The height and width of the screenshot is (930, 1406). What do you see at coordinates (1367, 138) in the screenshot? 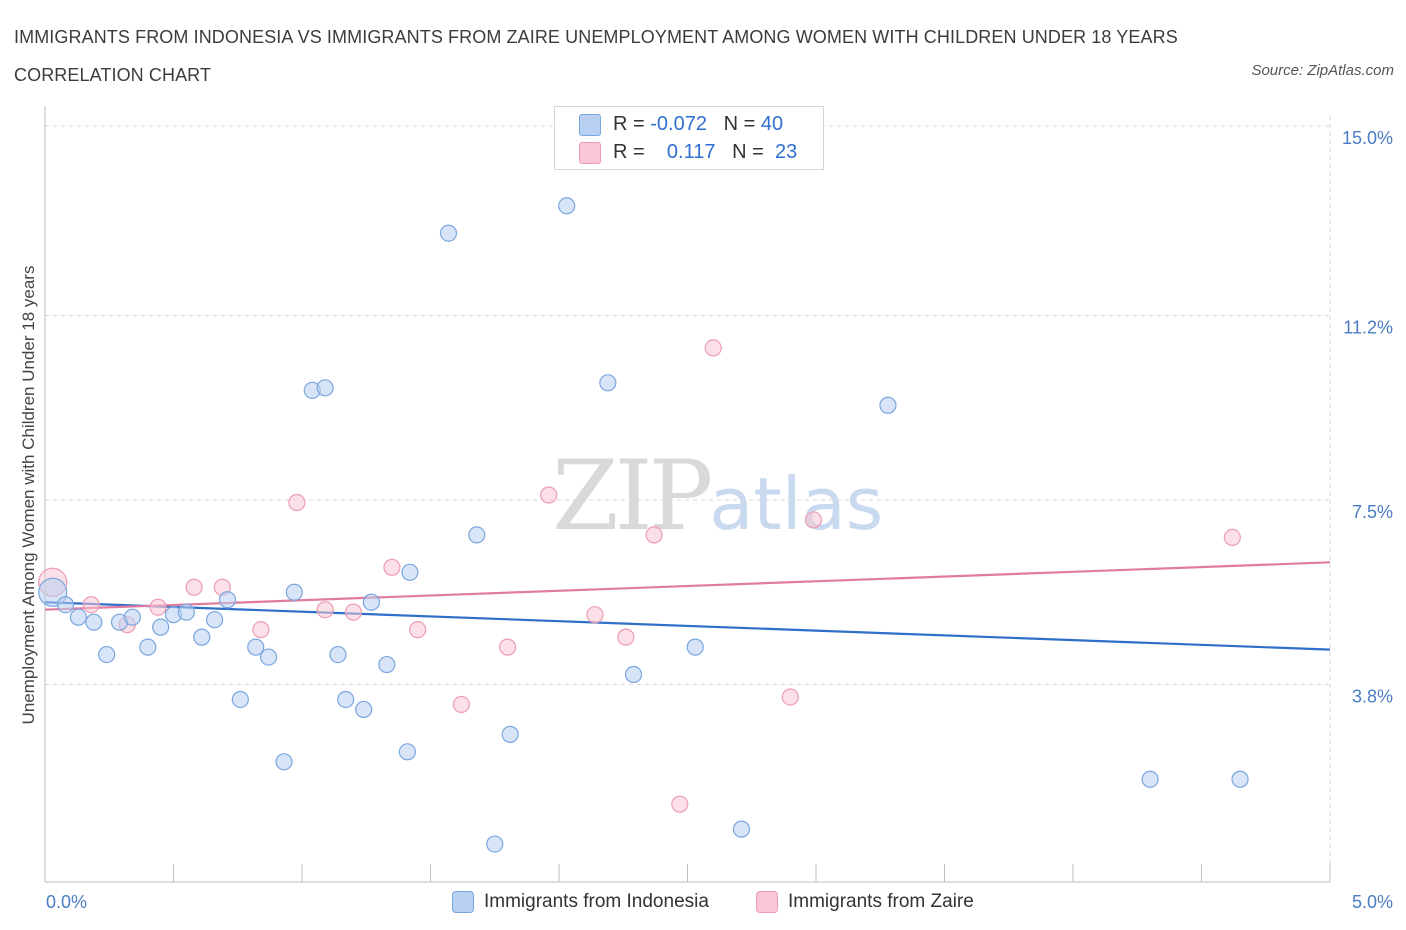
I see `y-tick-label: 15.0%` at bounding box center [1367, 138].